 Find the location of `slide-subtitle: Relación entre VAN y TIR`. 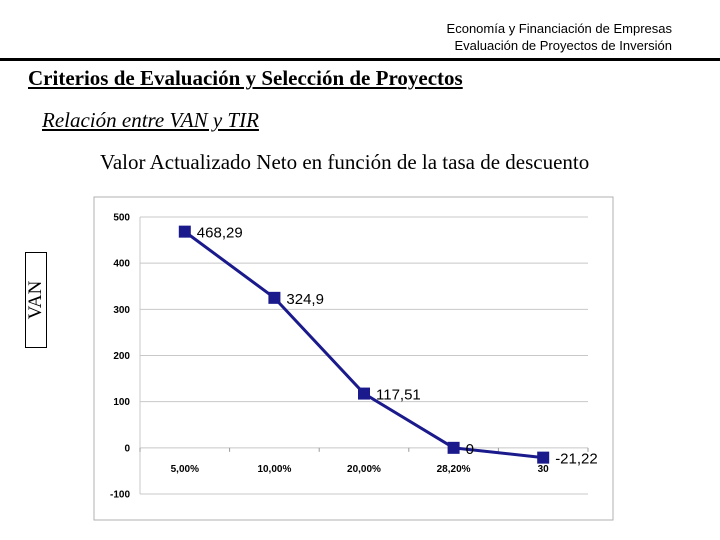

slide-subtitle: Relación entre VAN y TIR is located at coordinates (150, 120).